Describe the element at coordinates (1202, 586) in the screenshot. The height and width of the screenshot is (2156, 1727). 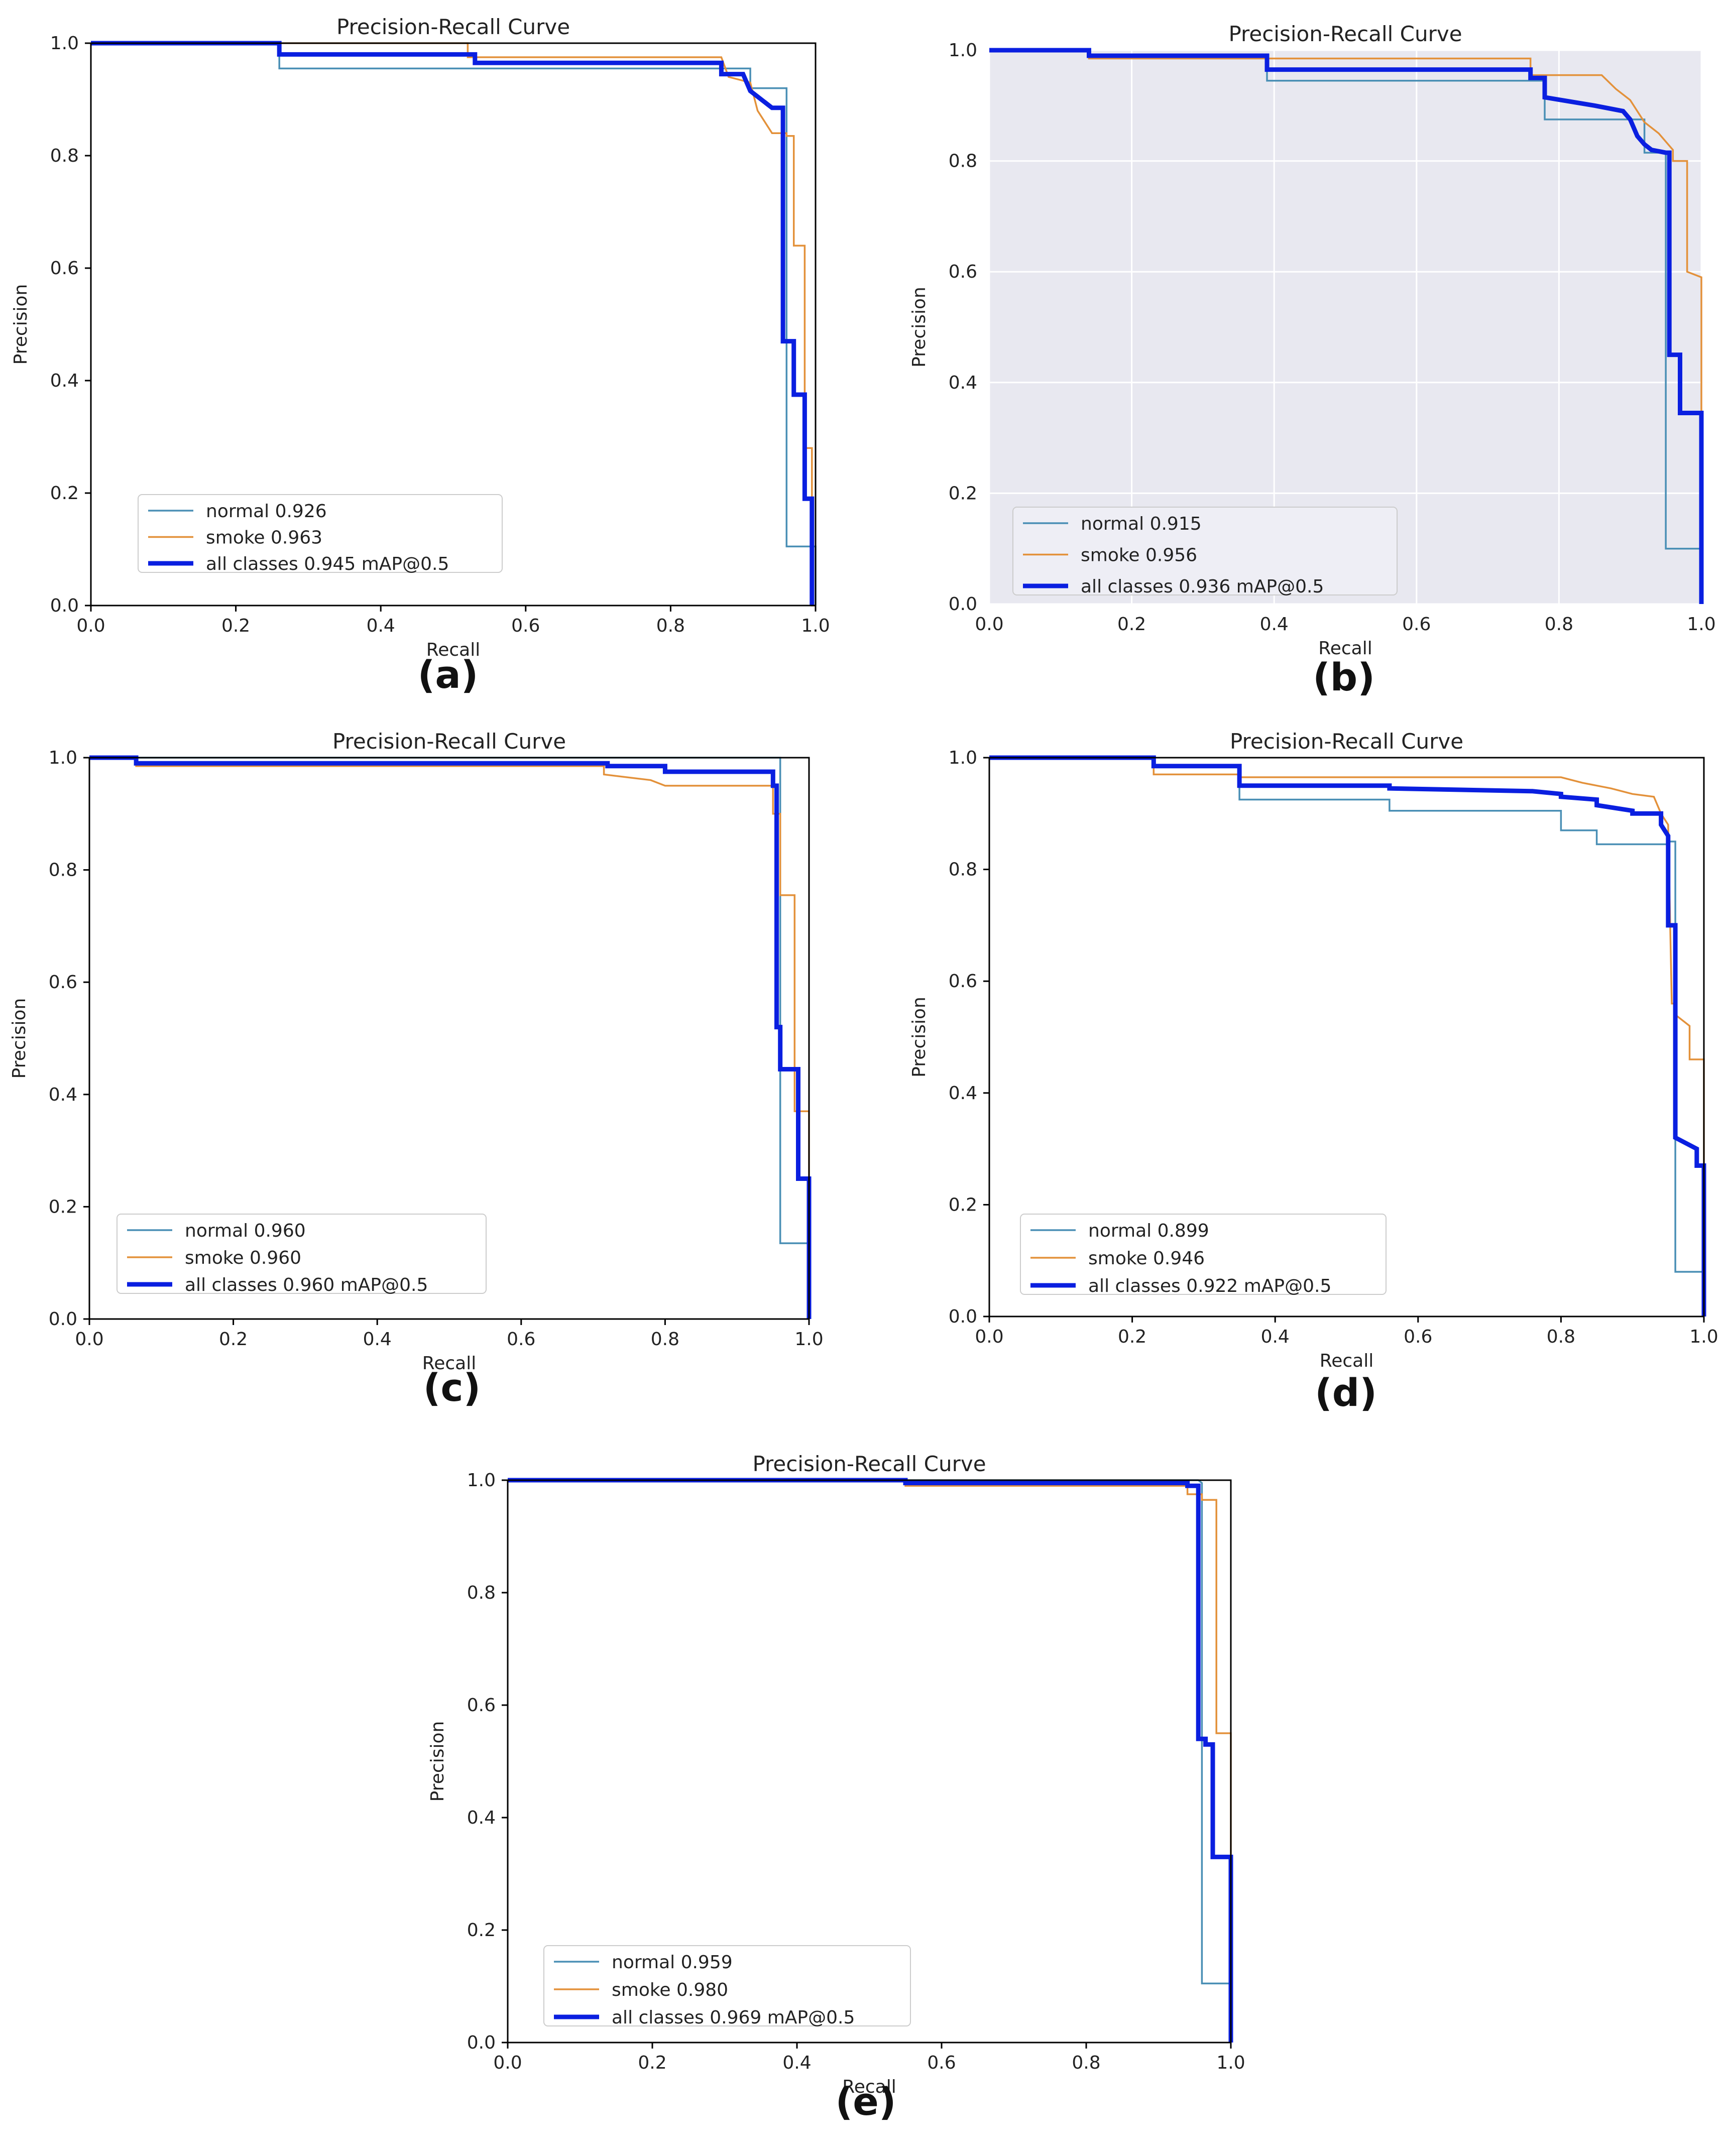
I see `legend-entry-all: all classes 0.936 mAP@0.5` at that location.